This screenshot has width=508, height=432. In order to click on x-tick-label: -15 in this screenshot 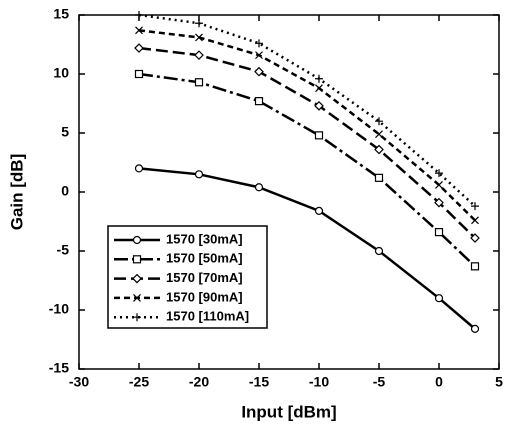, I will do `click(259, 382)`.